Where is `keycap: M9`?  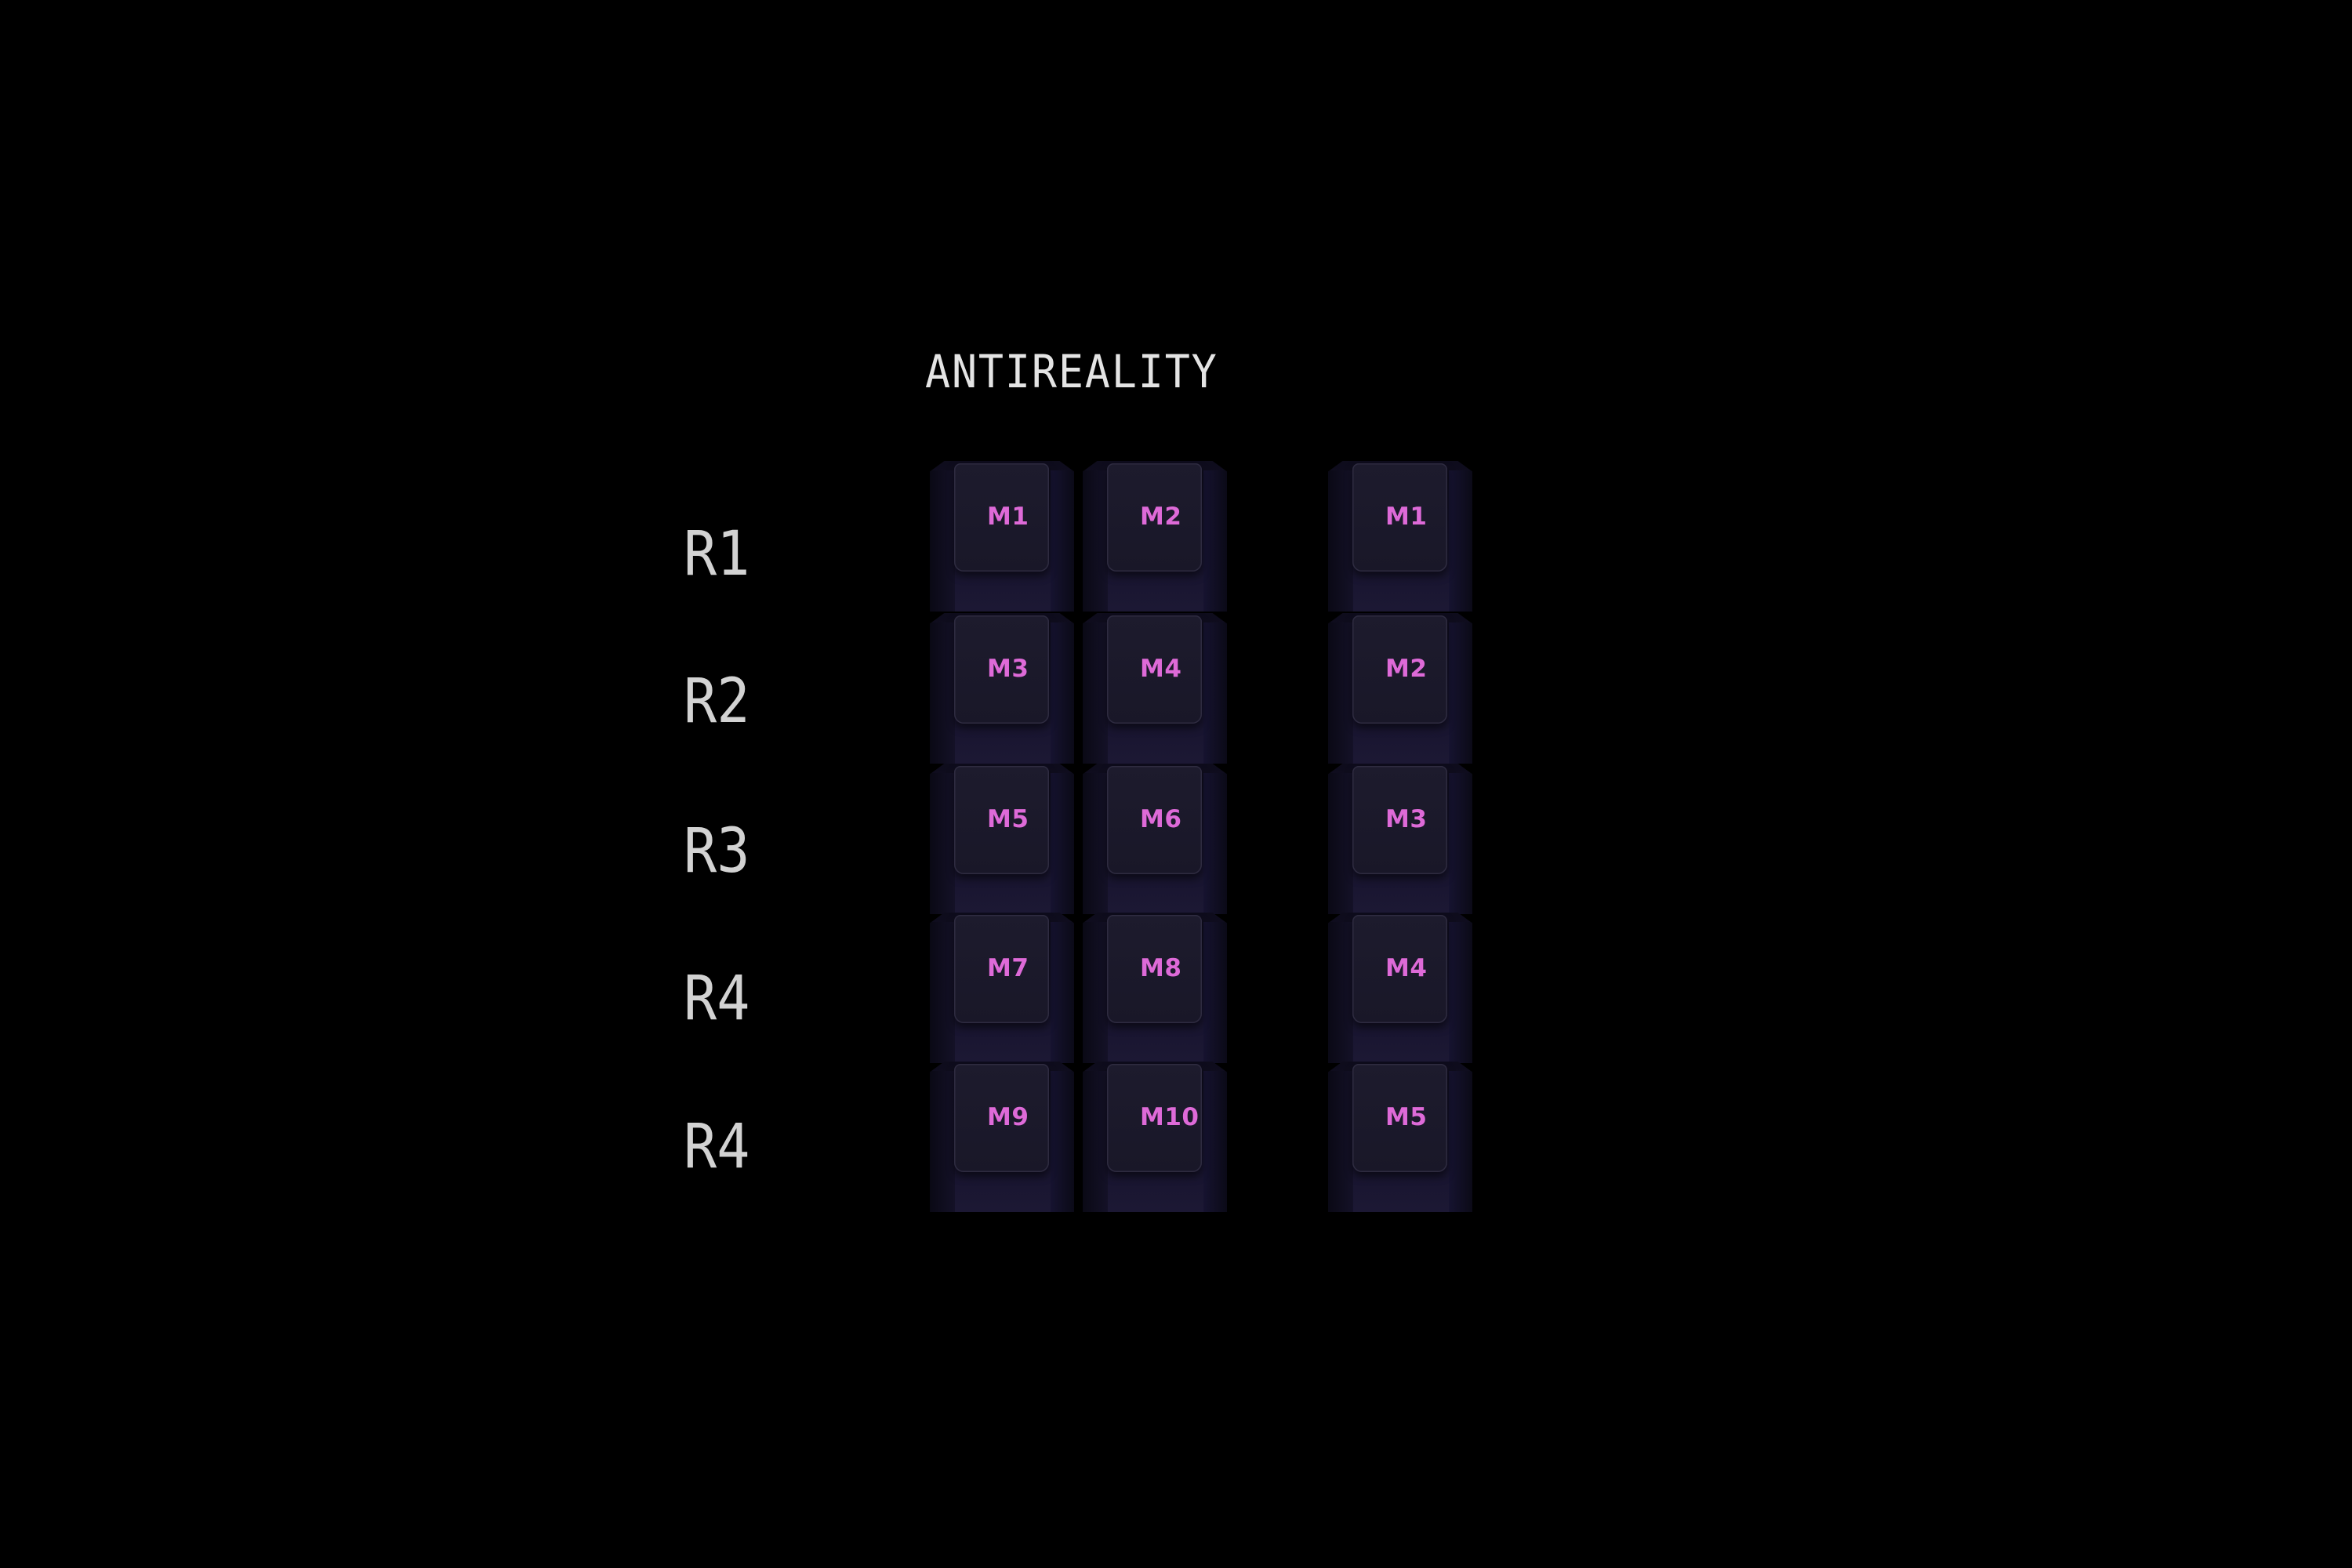
keycap: M9 is located at coordinates (1002, 1137).